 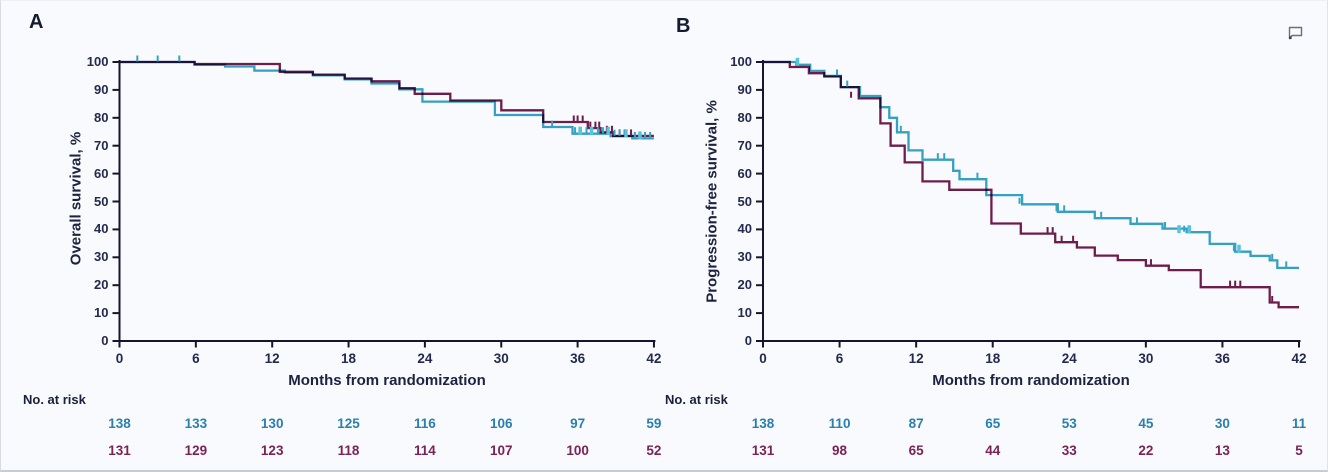 I want to click on at-risk-value: 5, so click(x=1299, y=450).